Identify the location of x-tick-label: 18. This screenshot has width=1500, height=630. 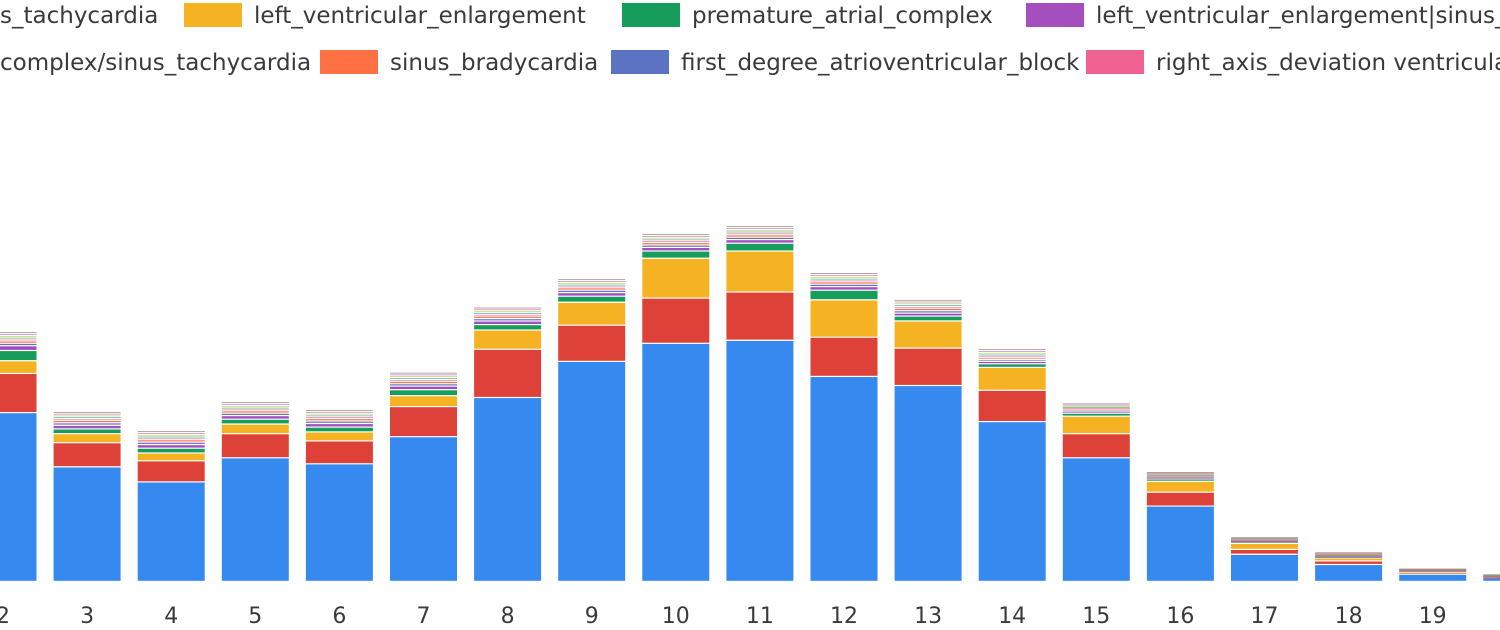
(1349, 616).